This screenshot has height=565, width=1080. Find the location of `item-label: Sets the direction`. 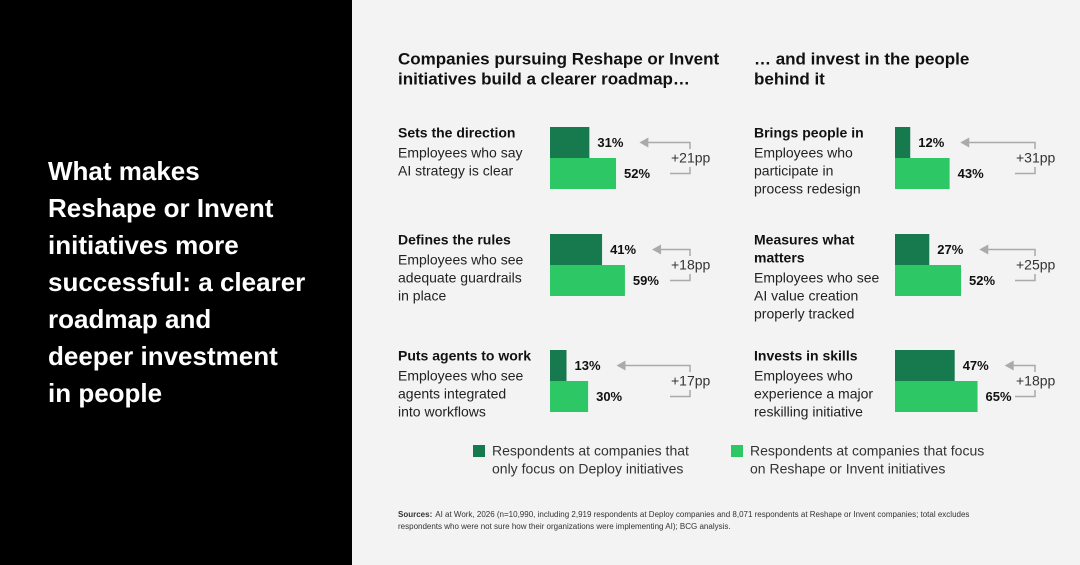

item-label: Sets the direction is located at coordinates (456, 133).